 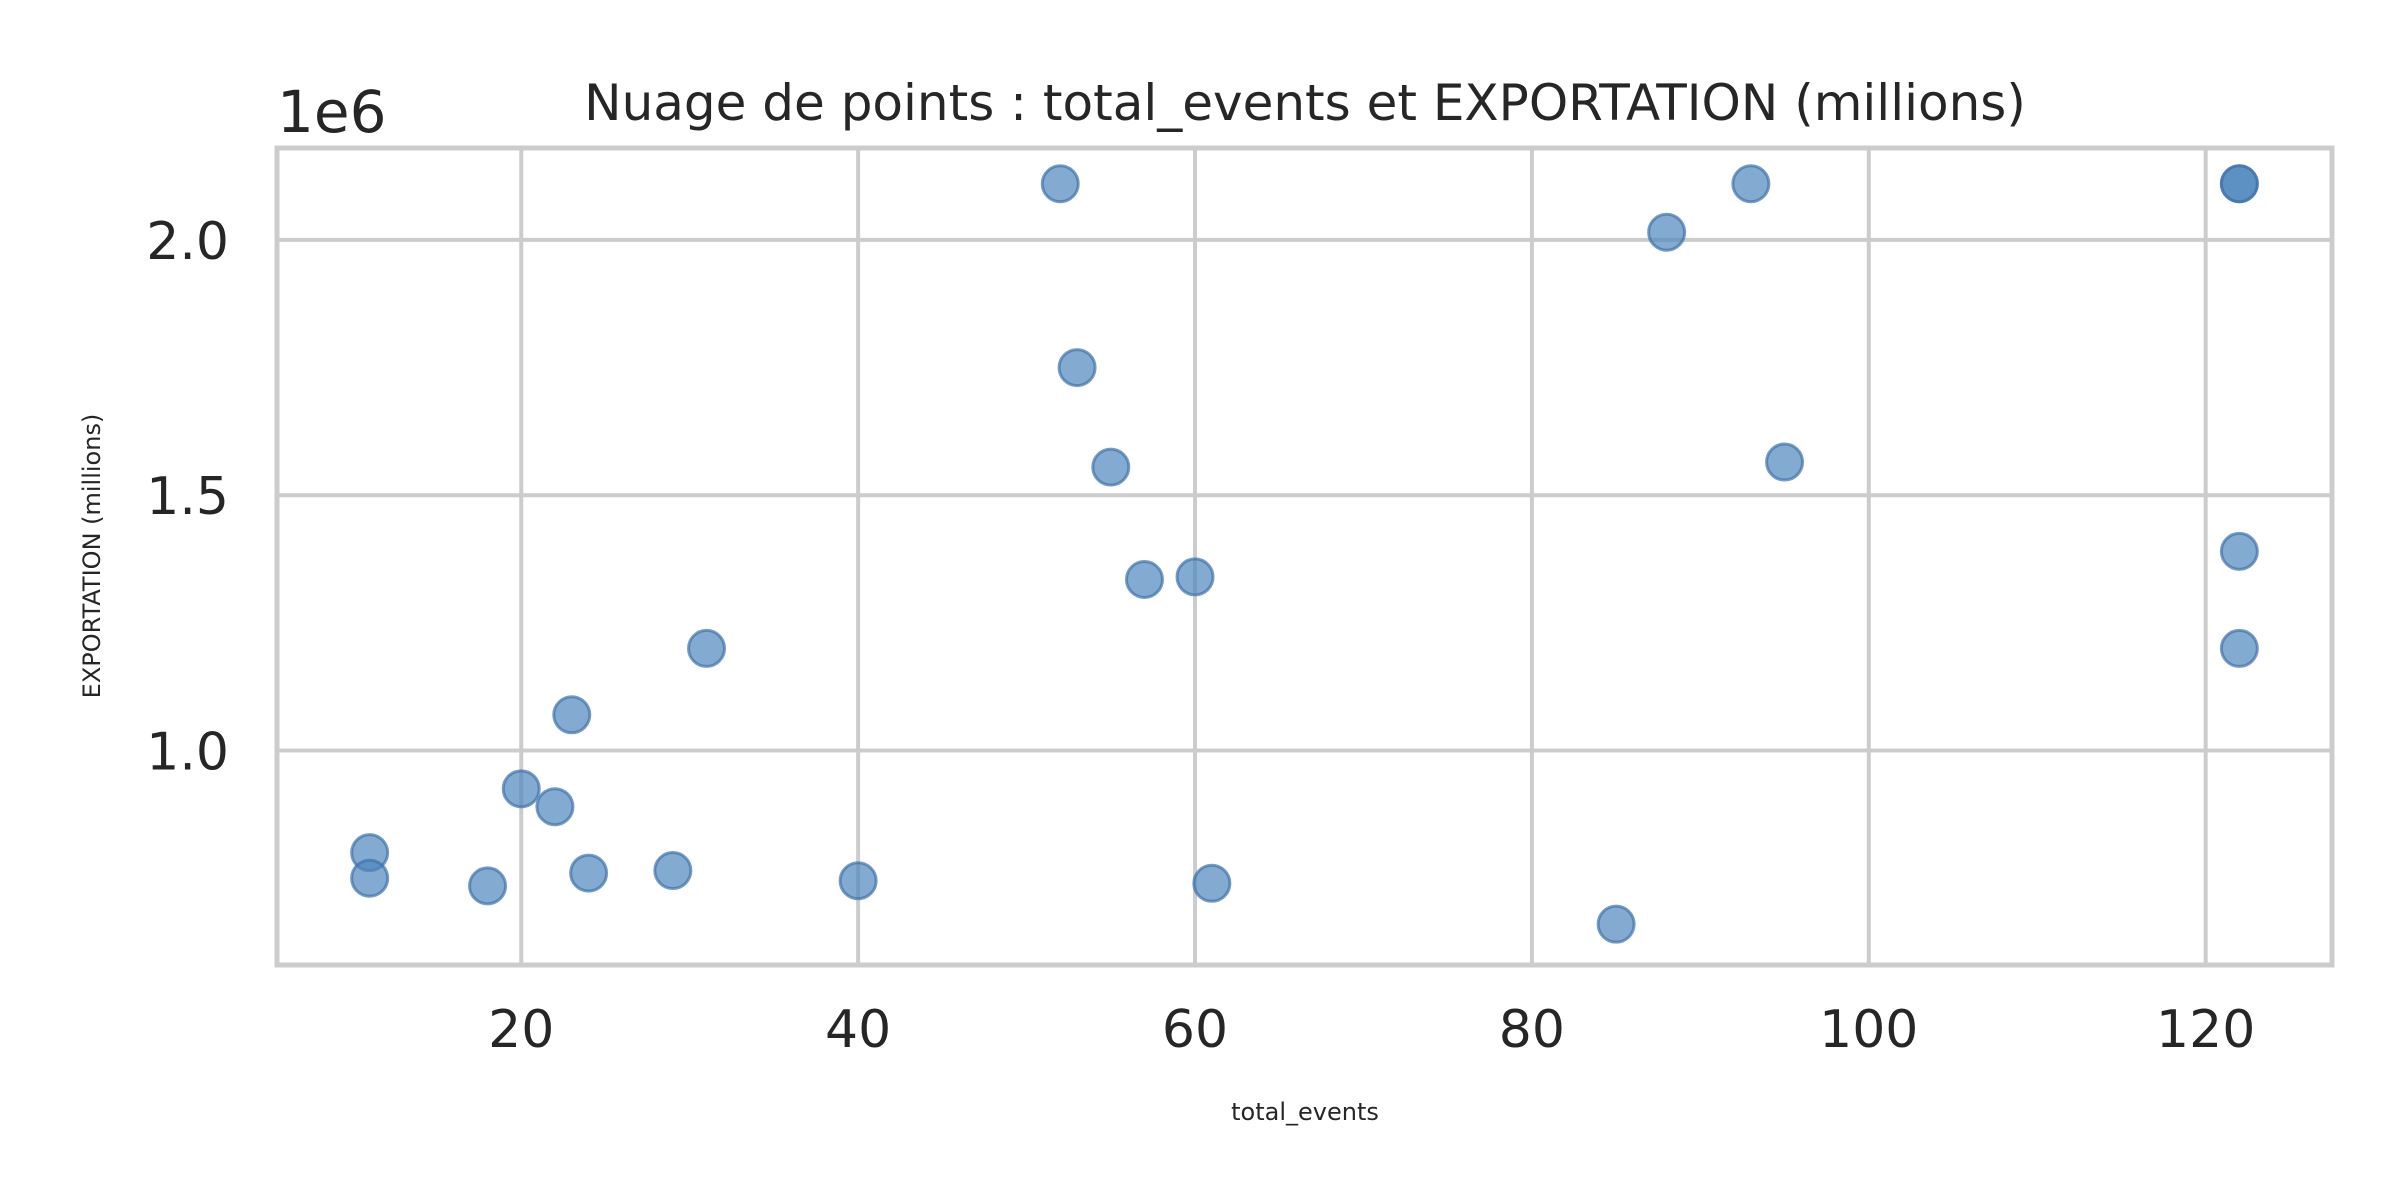 I want to click on x-tick-label: 60, so click(x=1195, y=1030).